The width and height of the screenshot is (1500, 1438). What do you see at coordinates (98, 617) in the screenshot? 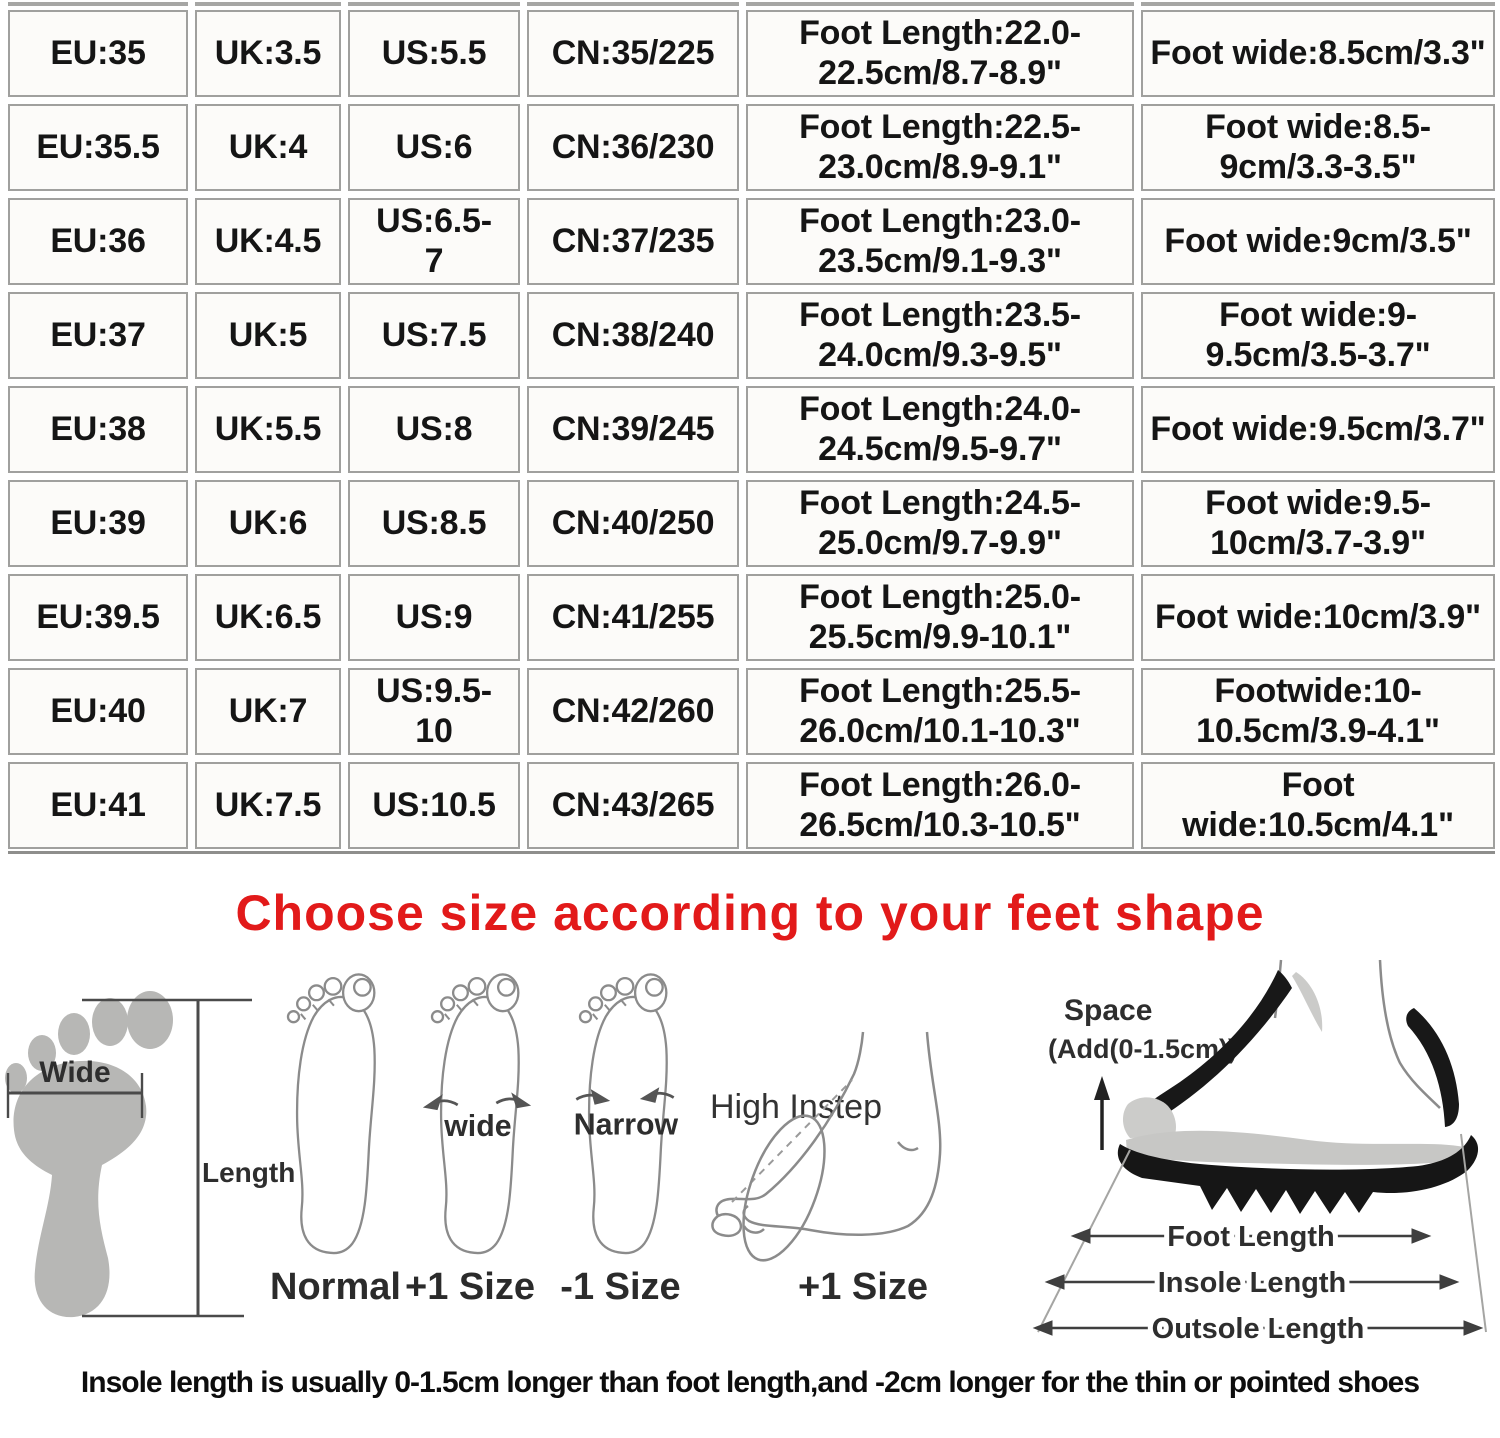
I see `eu-size-cell: EU:39.5` at bounding box center [98, 617].